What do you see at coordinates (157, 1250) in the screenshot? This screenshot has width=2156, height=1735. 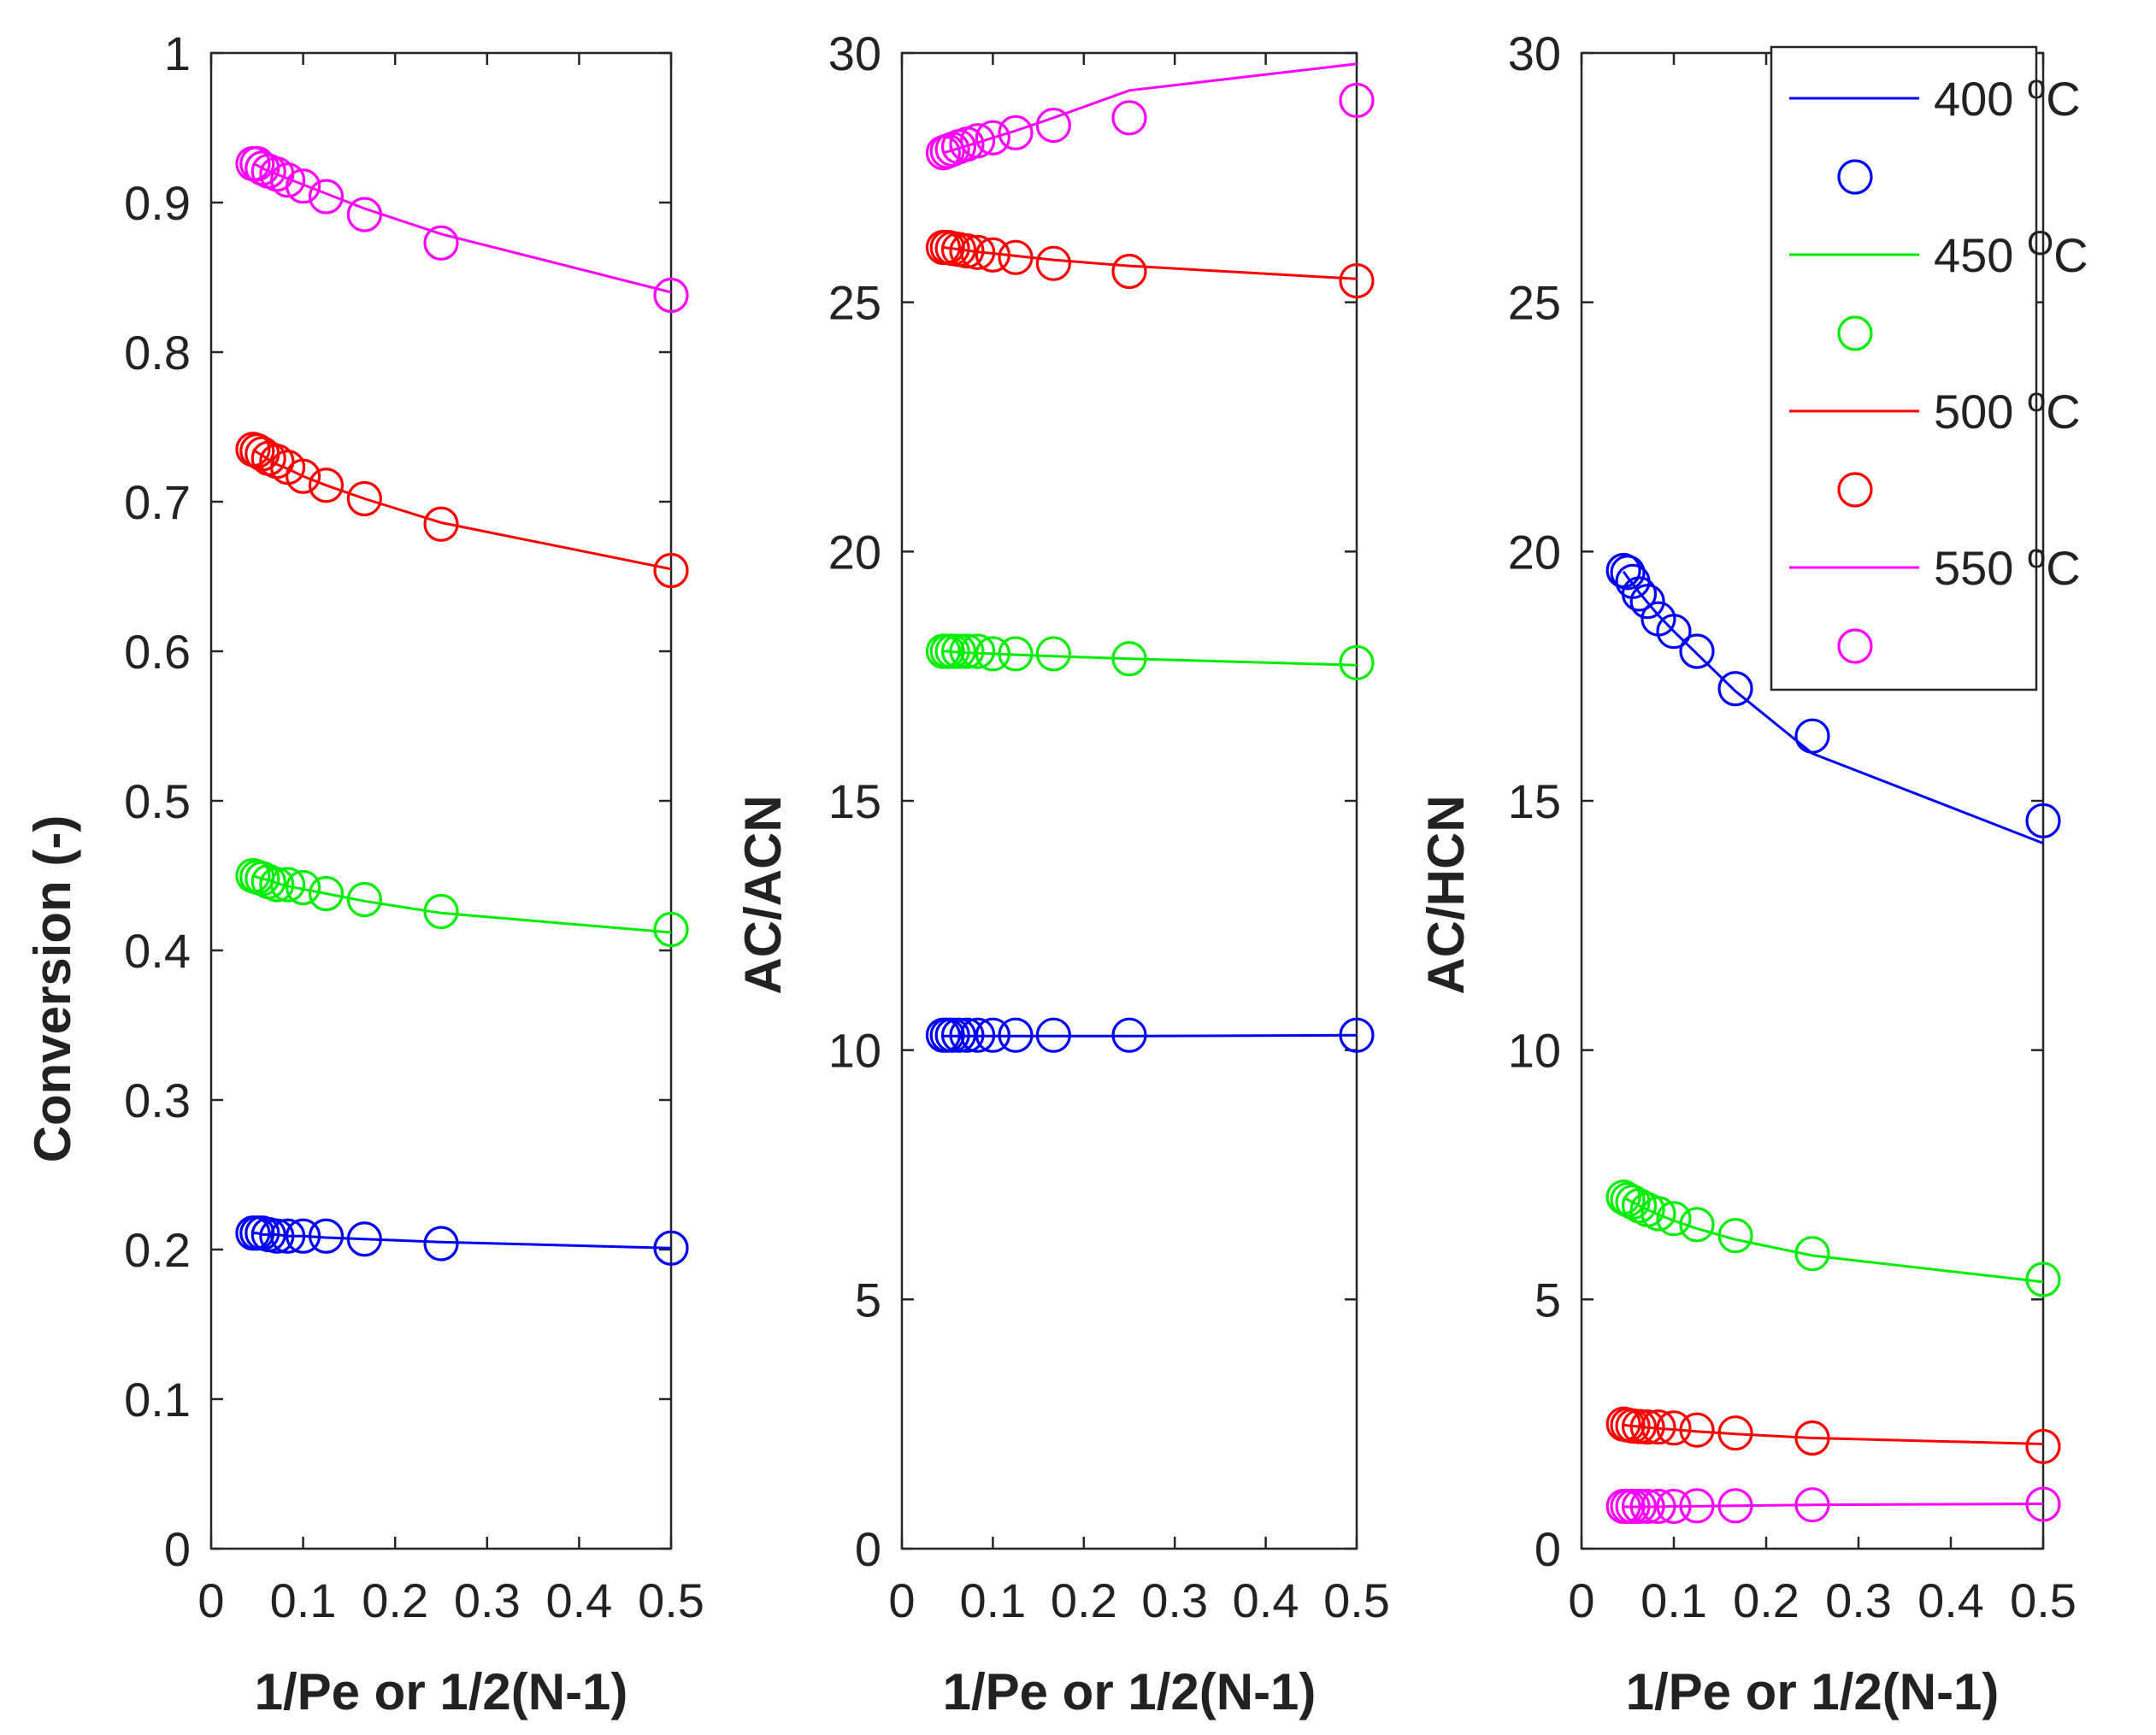 I see `y-tick-label: 0.2` at bounding box center [157, 1250].